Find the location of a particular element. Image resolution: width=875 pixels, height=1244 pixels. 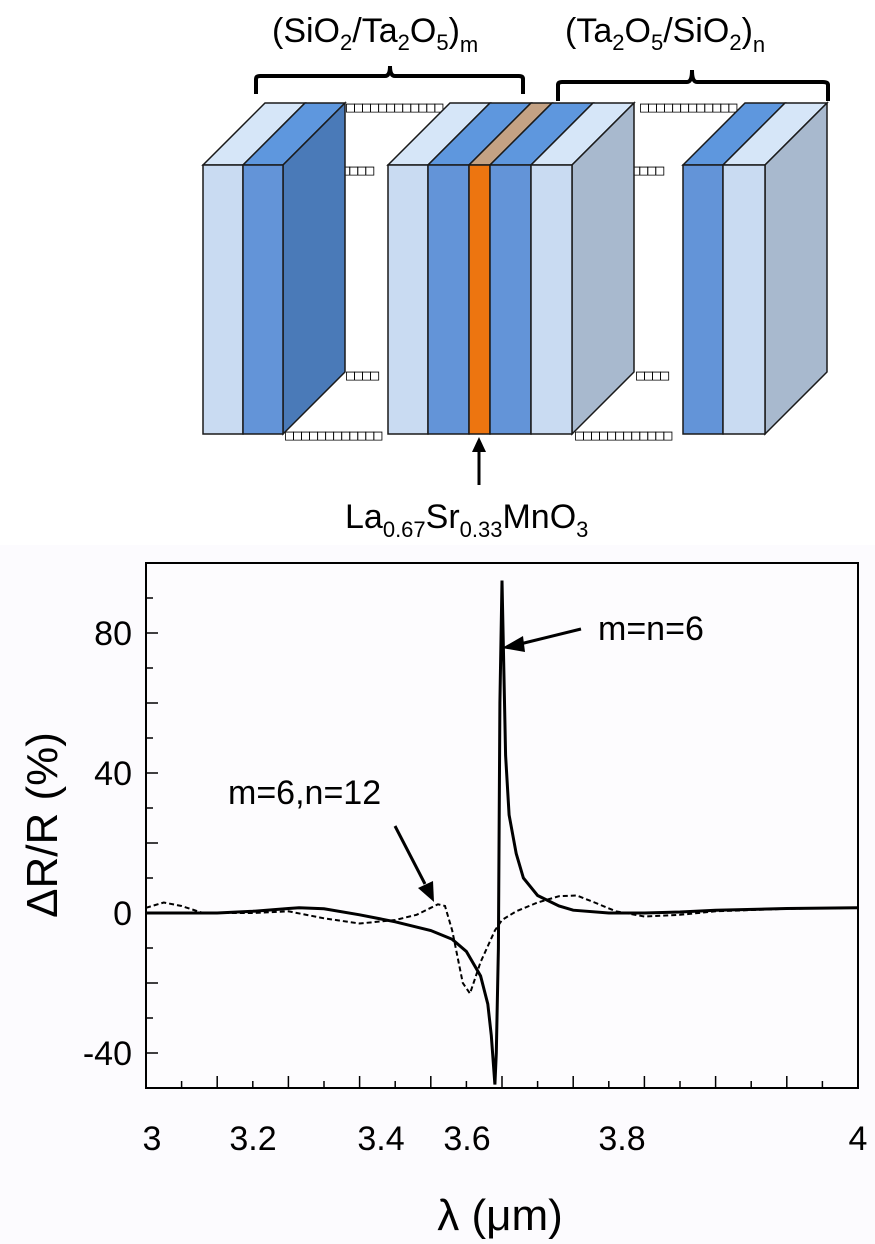

y-tick-label: -40 is located at coordinates (107, 1054).